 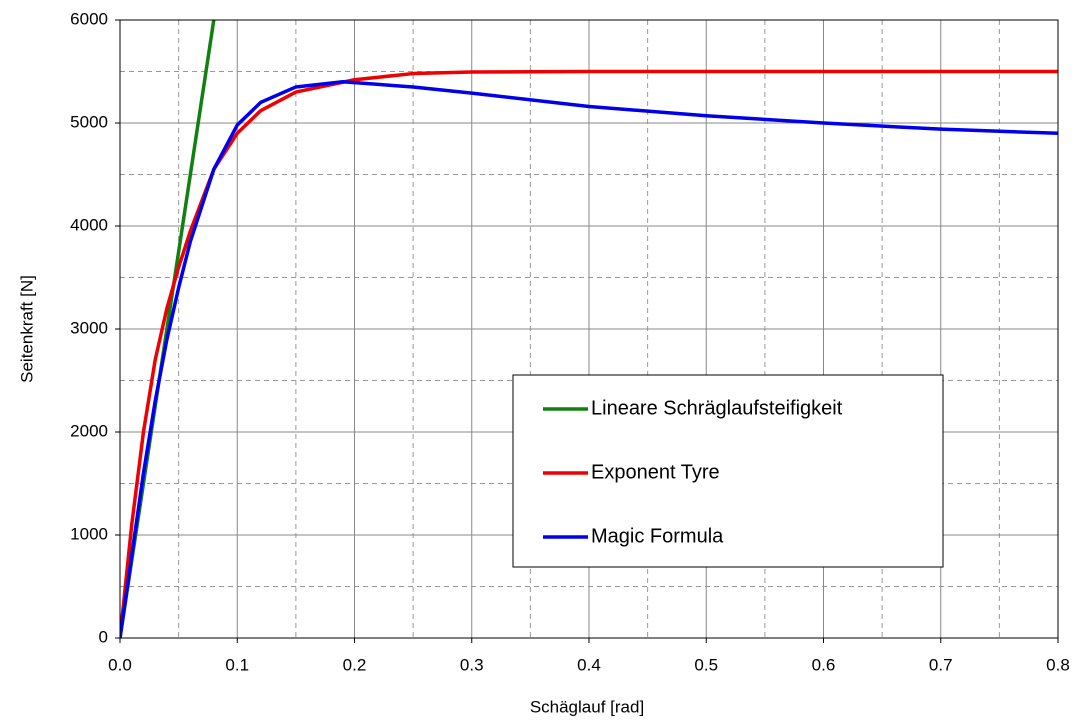 I want to click on y-tick-label: 4000, so click(x=89, y=224).